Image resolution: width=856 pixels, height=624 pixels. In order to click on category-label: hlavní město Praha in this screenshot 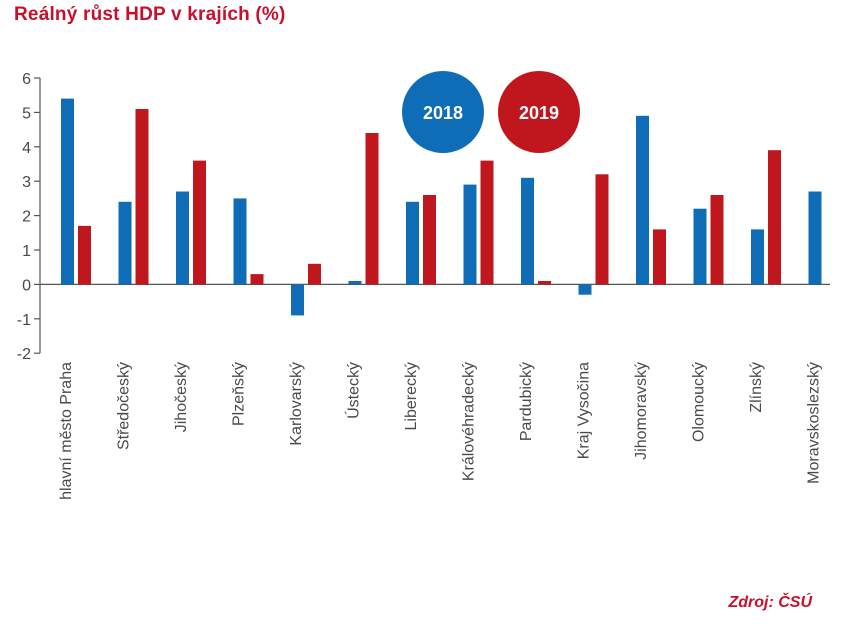, I will do `click(66, 431)`.